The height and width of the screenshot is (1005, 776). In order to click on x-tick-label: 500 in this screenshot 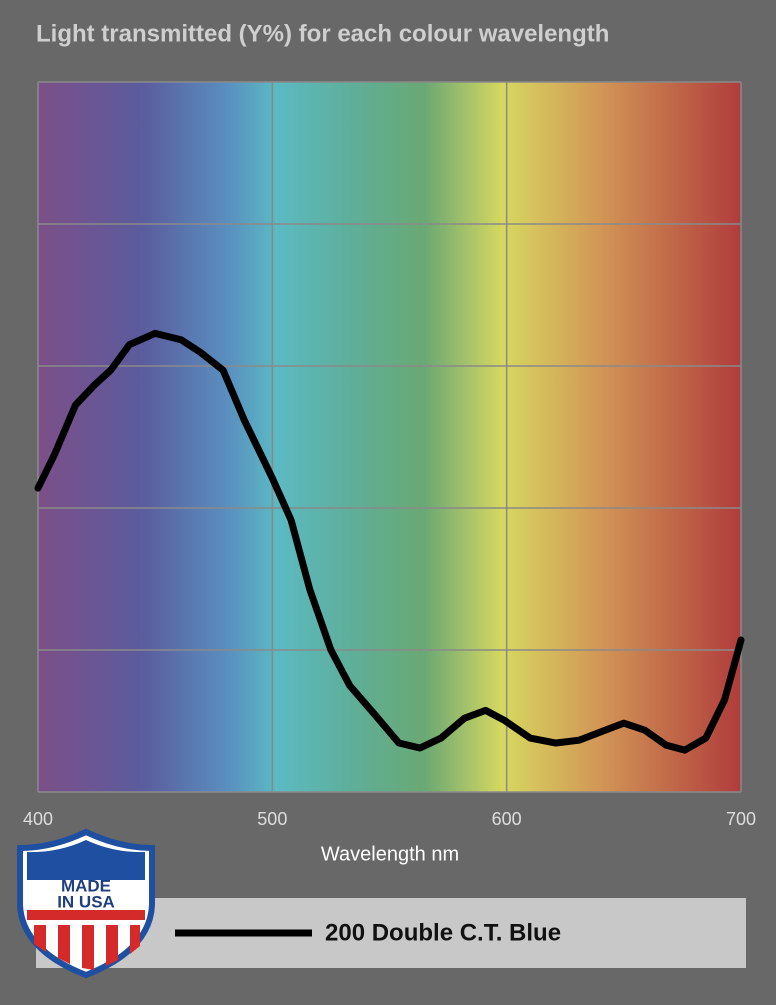, I will do `click(272, 819)`.